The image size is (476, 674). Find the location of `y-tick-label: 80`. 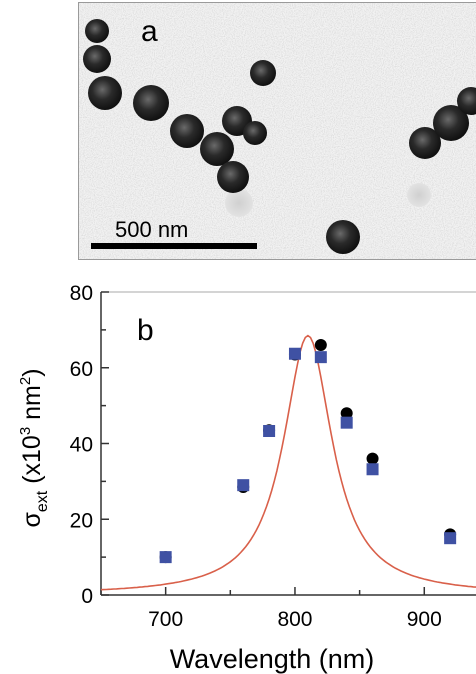

y-tick-label: 80 is located at coordinates (81, 293).